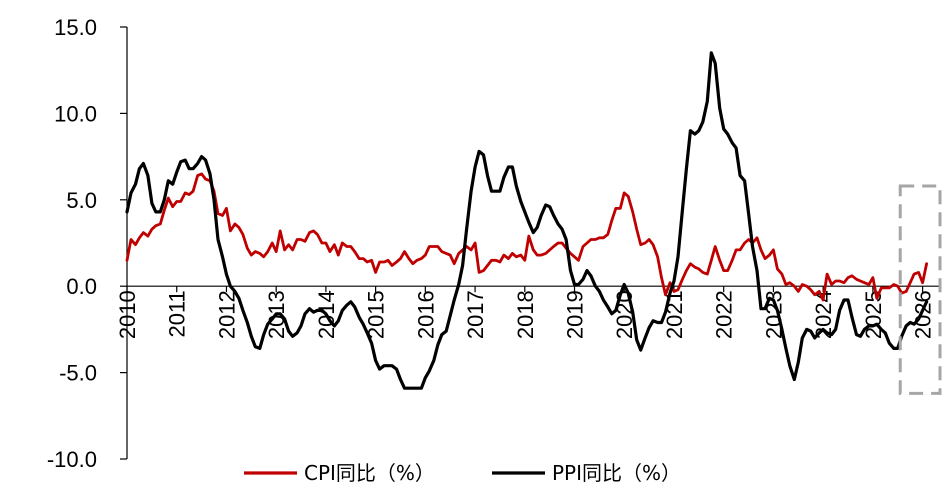 This screenshot has height=492, width=945. I want to click on highlight-box, so click(920, 289).